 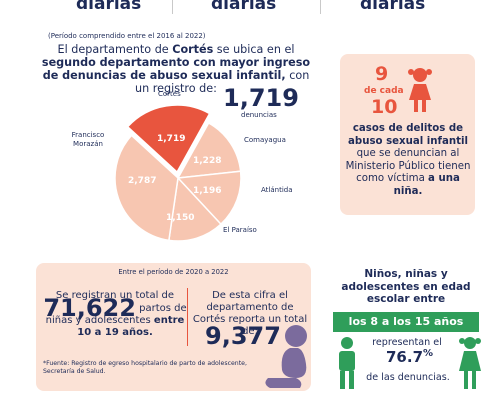 What do you see at coordinates (209, 150) in the screenshot?
I see `pie-slice-comayagua` at bounding box center [209, 150].